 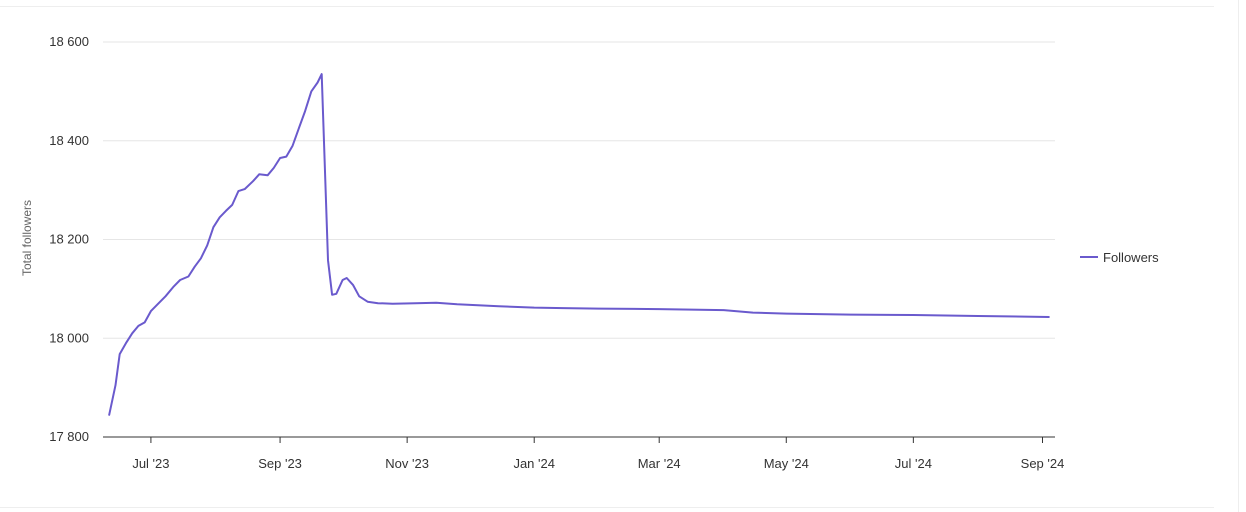 What do you see at coordinates (1238, 256) in the screenshot?
I see `panel-divider` at bounding box center [1238, 256].